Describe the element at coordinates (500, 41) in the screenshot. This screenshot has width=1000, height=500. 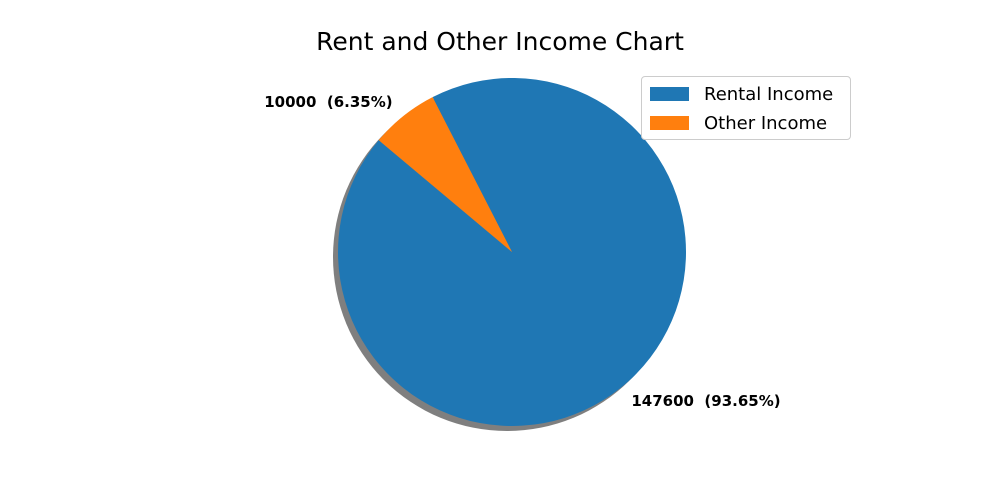
I see `chart-title: Rent and Other Income Chart` at that location.